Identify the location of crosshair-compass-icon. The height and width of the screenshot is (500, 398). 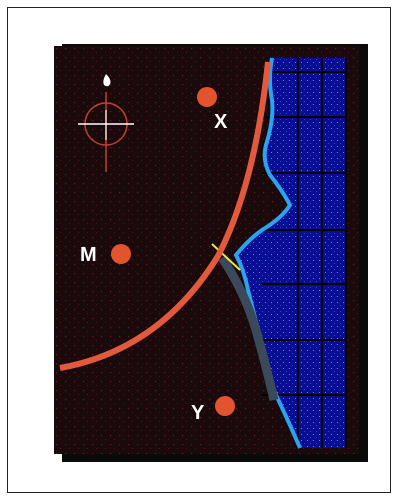
(106, 123).